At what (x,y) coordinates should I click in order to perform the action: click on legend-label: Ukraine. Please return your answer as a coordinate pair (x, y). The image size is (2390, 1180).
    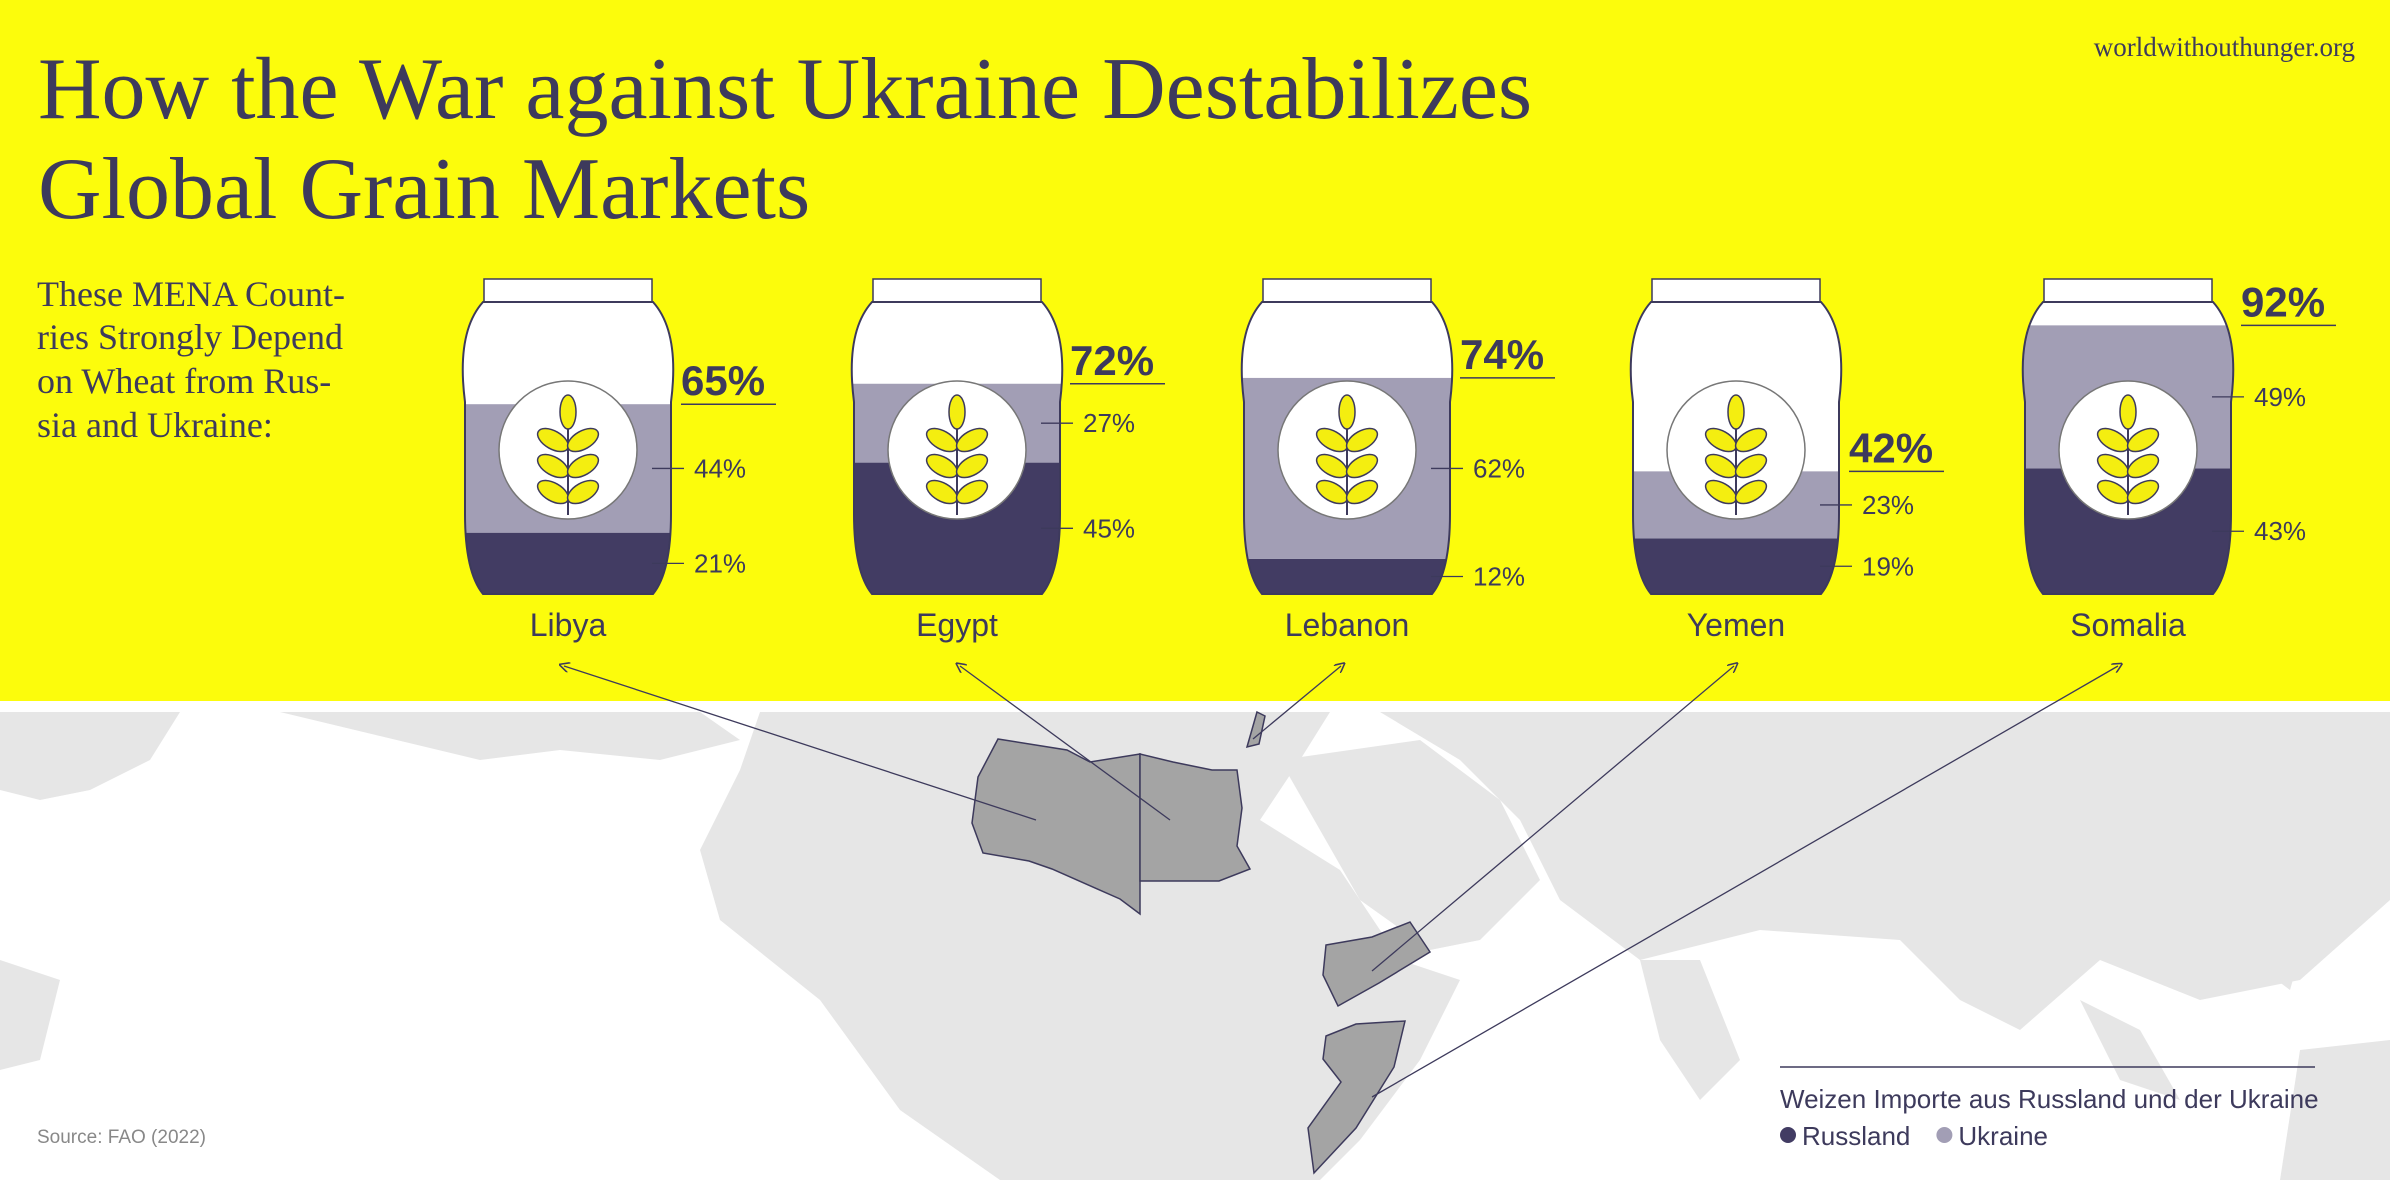
    Looking at the image, I should click on (2003, 1136).